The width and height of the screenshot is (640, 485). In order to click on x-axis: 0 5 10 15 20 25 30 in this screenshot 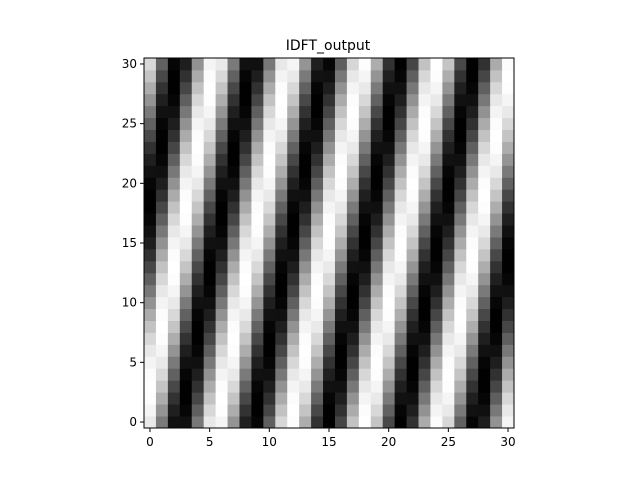, I will do `click(331, 438)`.